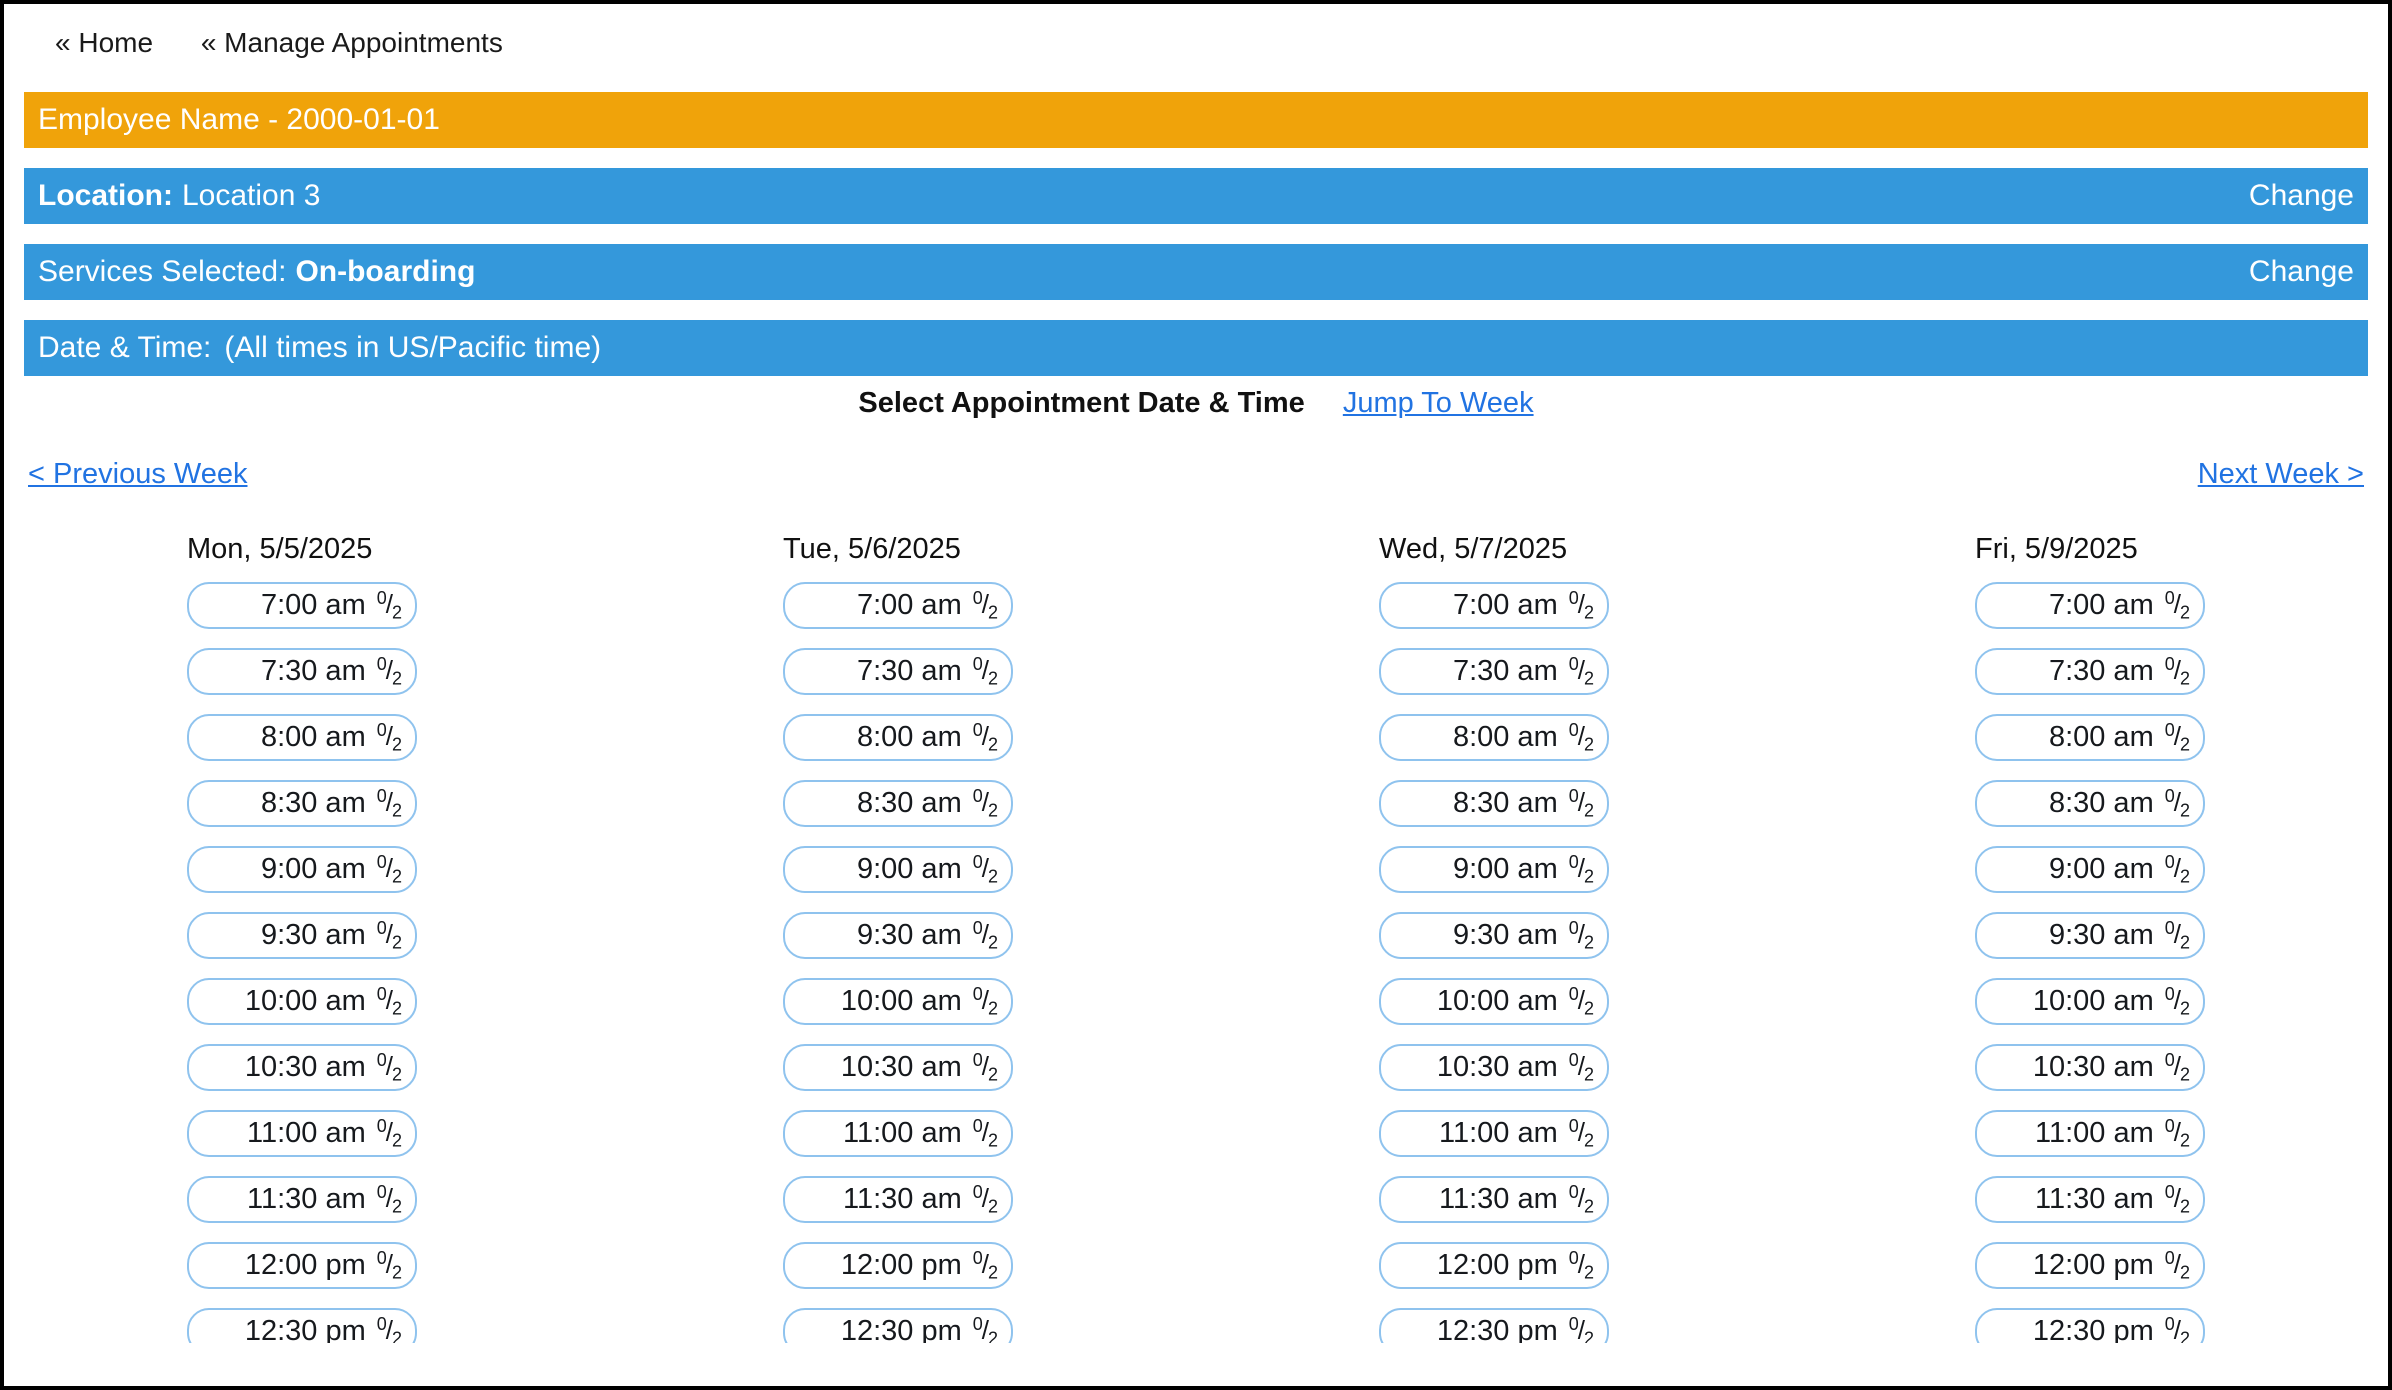 The height and width of the screenshot is (1390, 2392). I want to click on slot-time-label: 9:30 am, so click(2101, 935).